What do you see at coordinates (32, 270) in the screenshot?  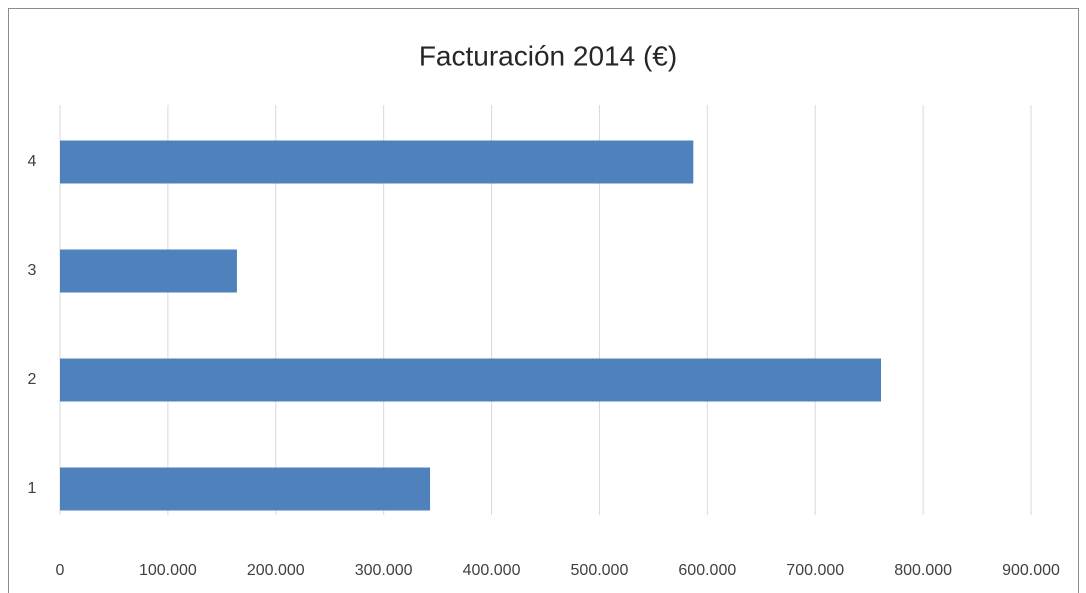 I see `y-tick-label: 3` at bounding box center [32, 270].